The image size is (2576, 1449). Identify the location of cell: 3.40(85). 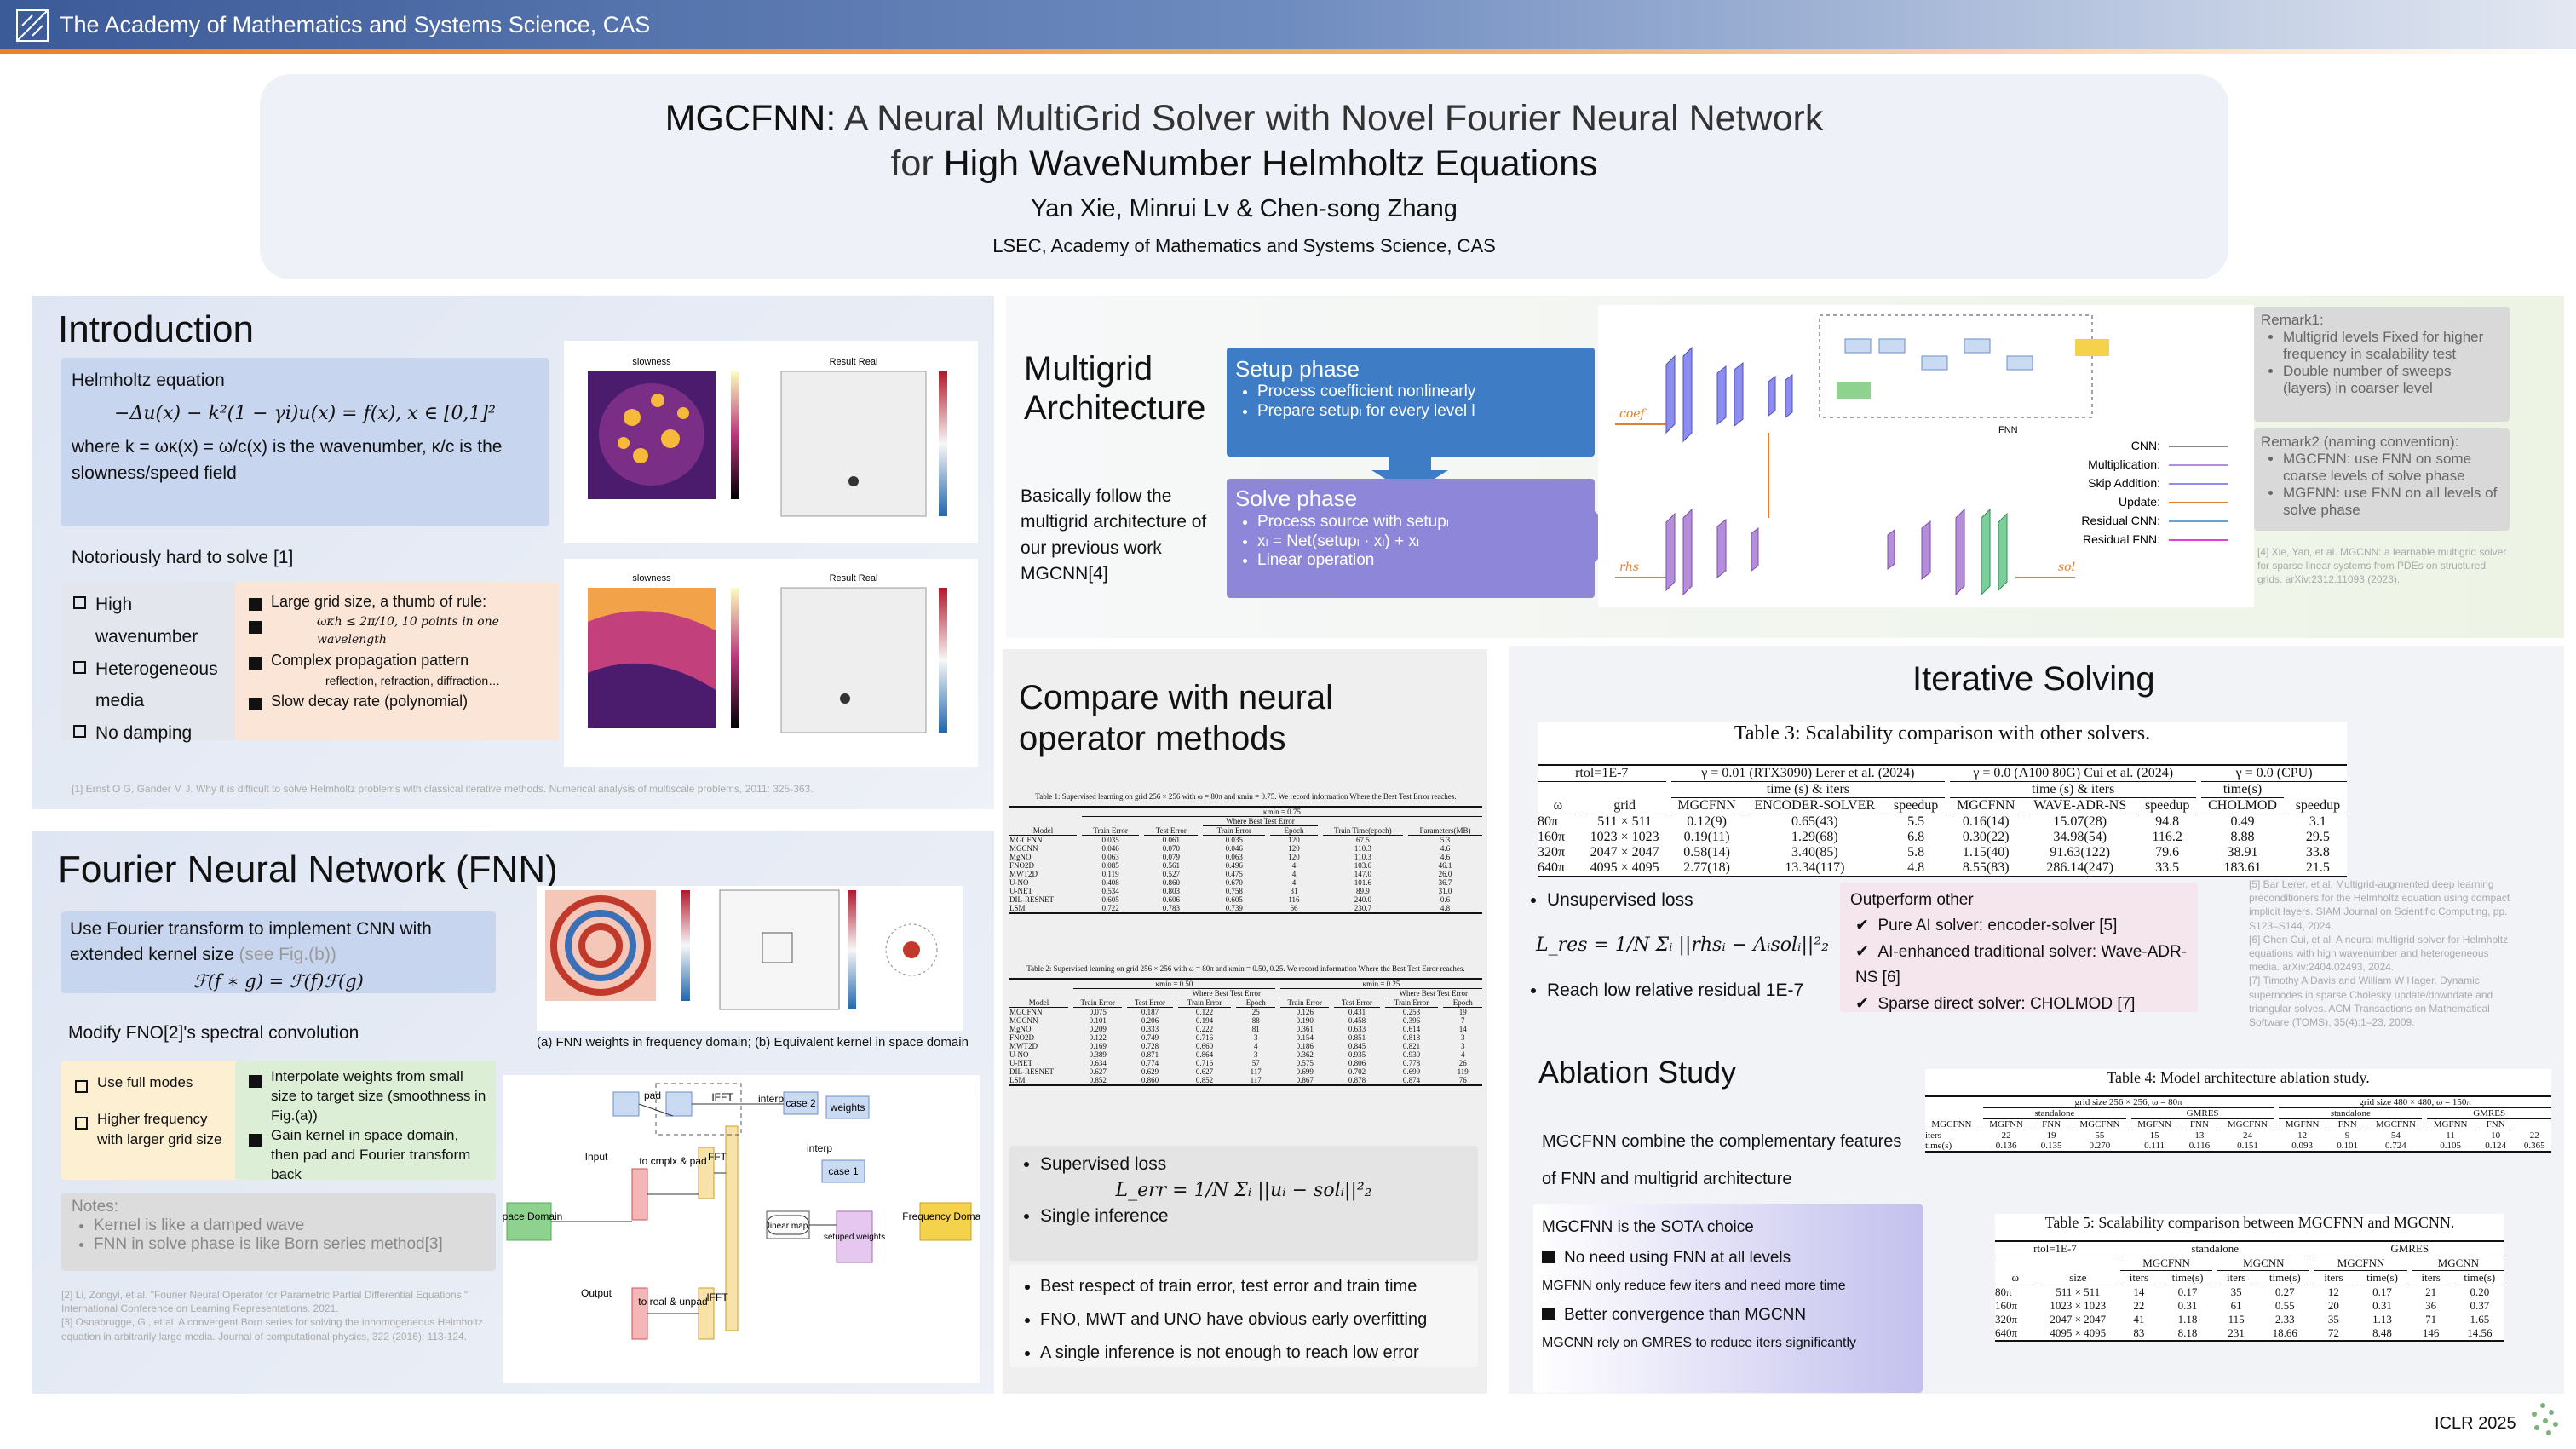
(1815, 853).